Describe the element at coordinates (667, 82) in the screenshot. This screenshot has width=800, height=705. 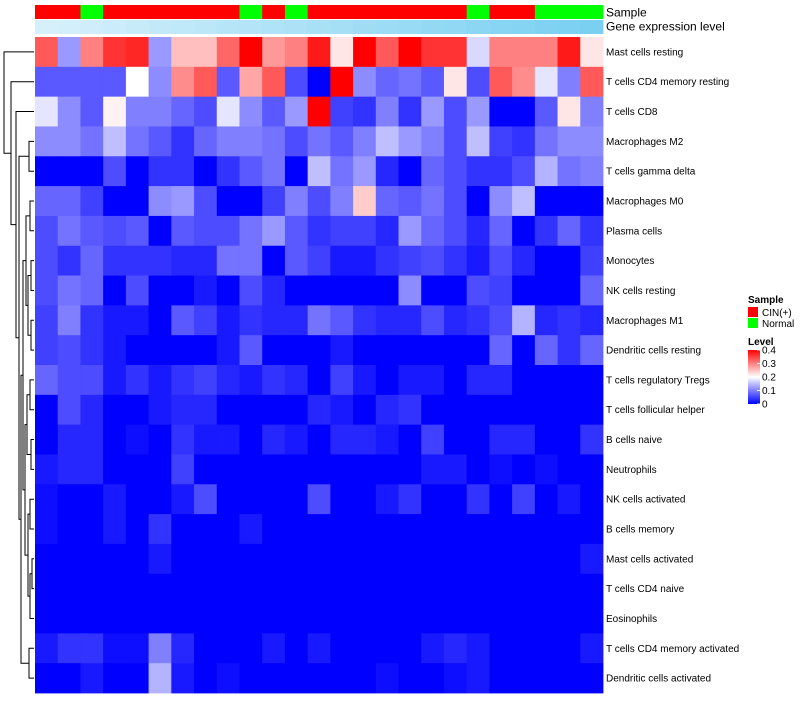
I see `row-label: T cells CD4 memory resting` at that location.